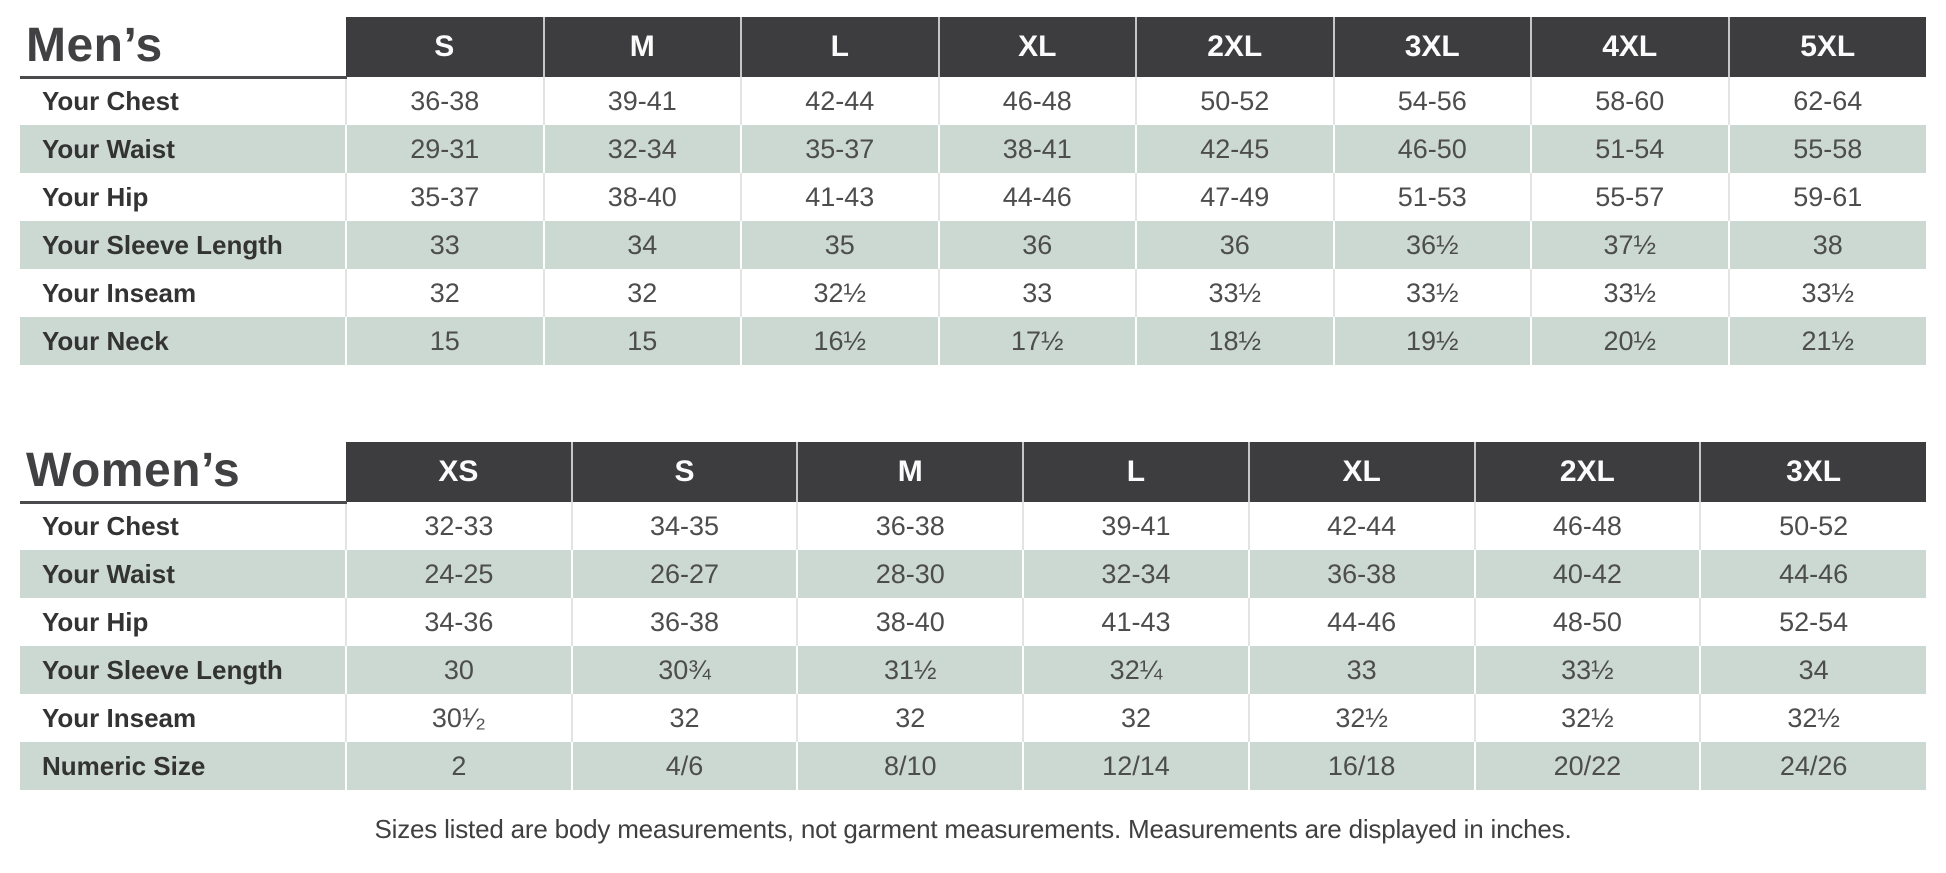 The image size is (1946, 873). What do you see at coordinates (1826, 341) in the screenshot?
I see `size-value-cell: 21½` at bounding box center [1826, 341].